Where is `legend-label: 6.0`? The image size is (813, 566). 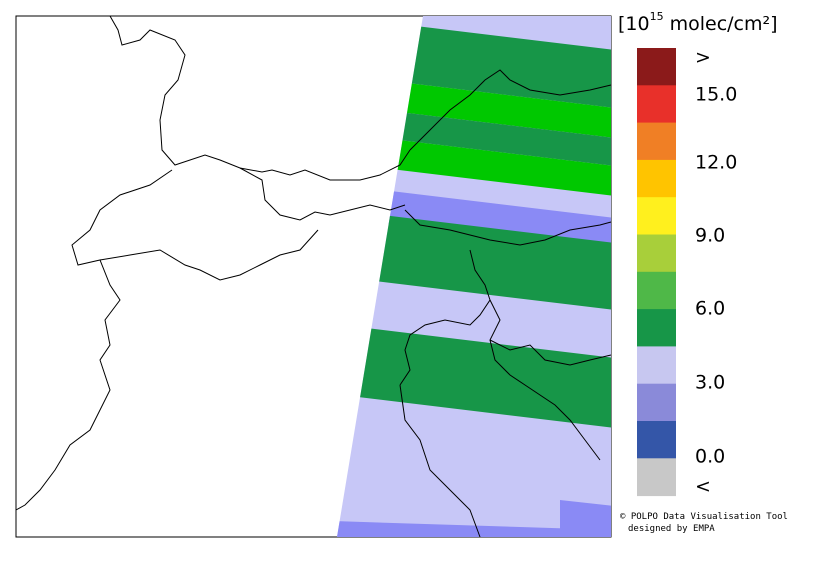
legend-label: 6.0 is located at coordinates (710, 309).